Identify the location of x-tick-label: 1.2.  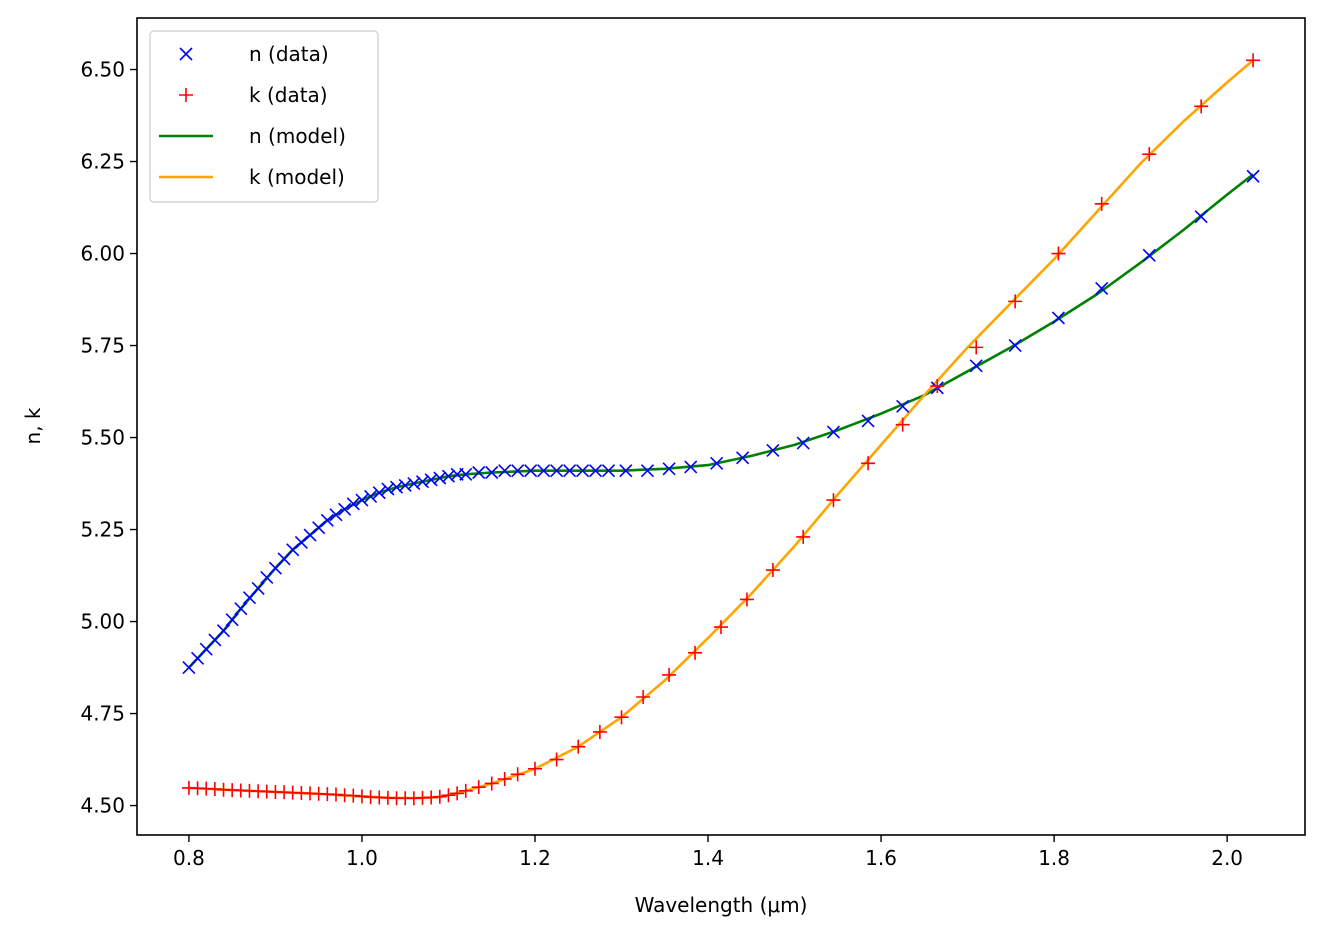
(535, 858).